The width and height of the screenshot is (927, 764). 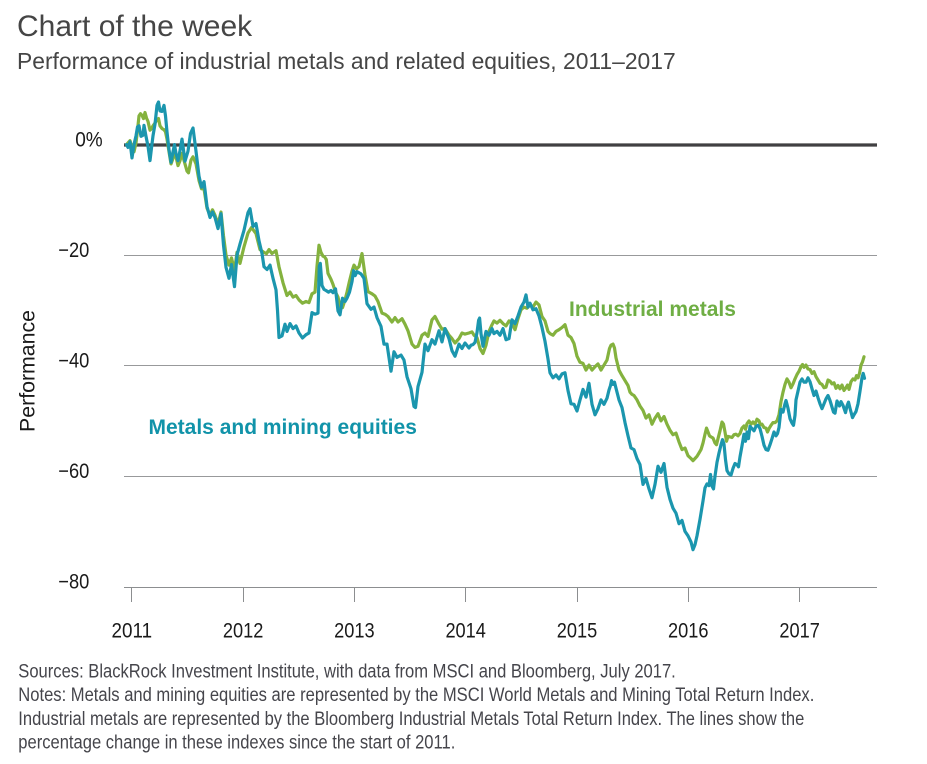 What do you see at coordinates (283, 427) in the screenshot?
I see `svg-text: Metals and mining equities` at bounding box center [283, 427].